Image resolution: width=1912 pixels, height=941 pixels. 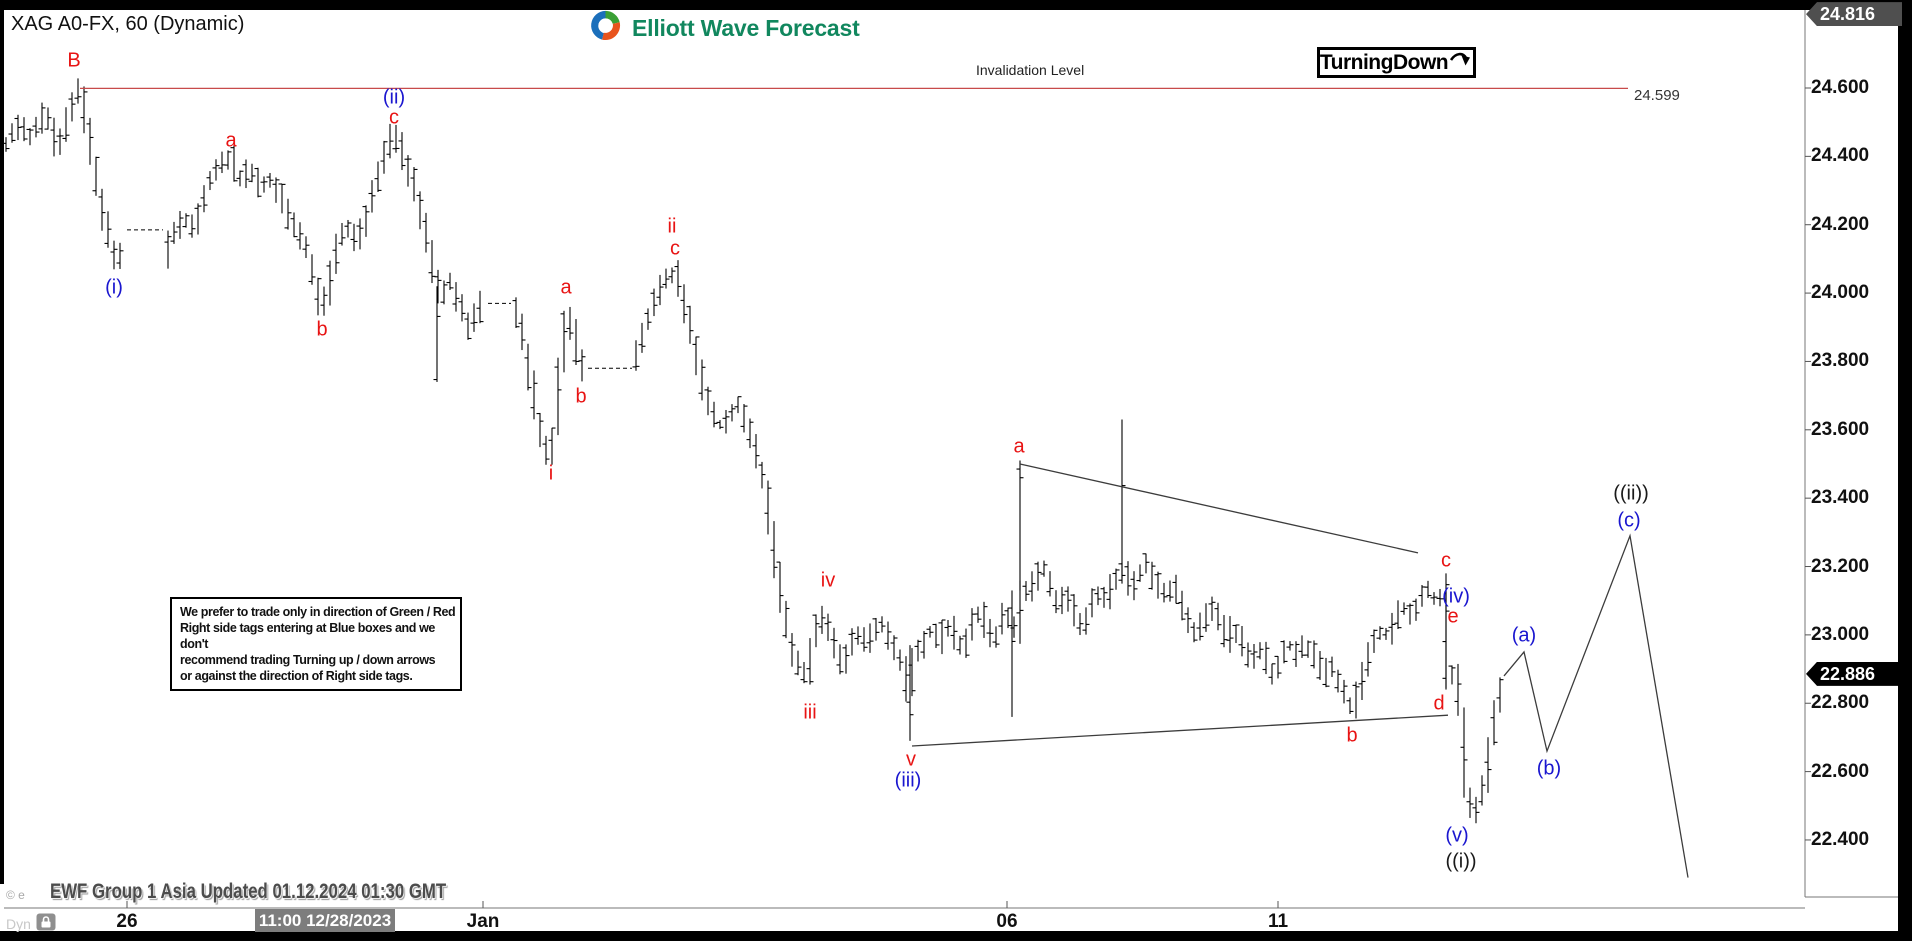 I want to click on wave-label-blue: (a), so click(x=1524, y=635).